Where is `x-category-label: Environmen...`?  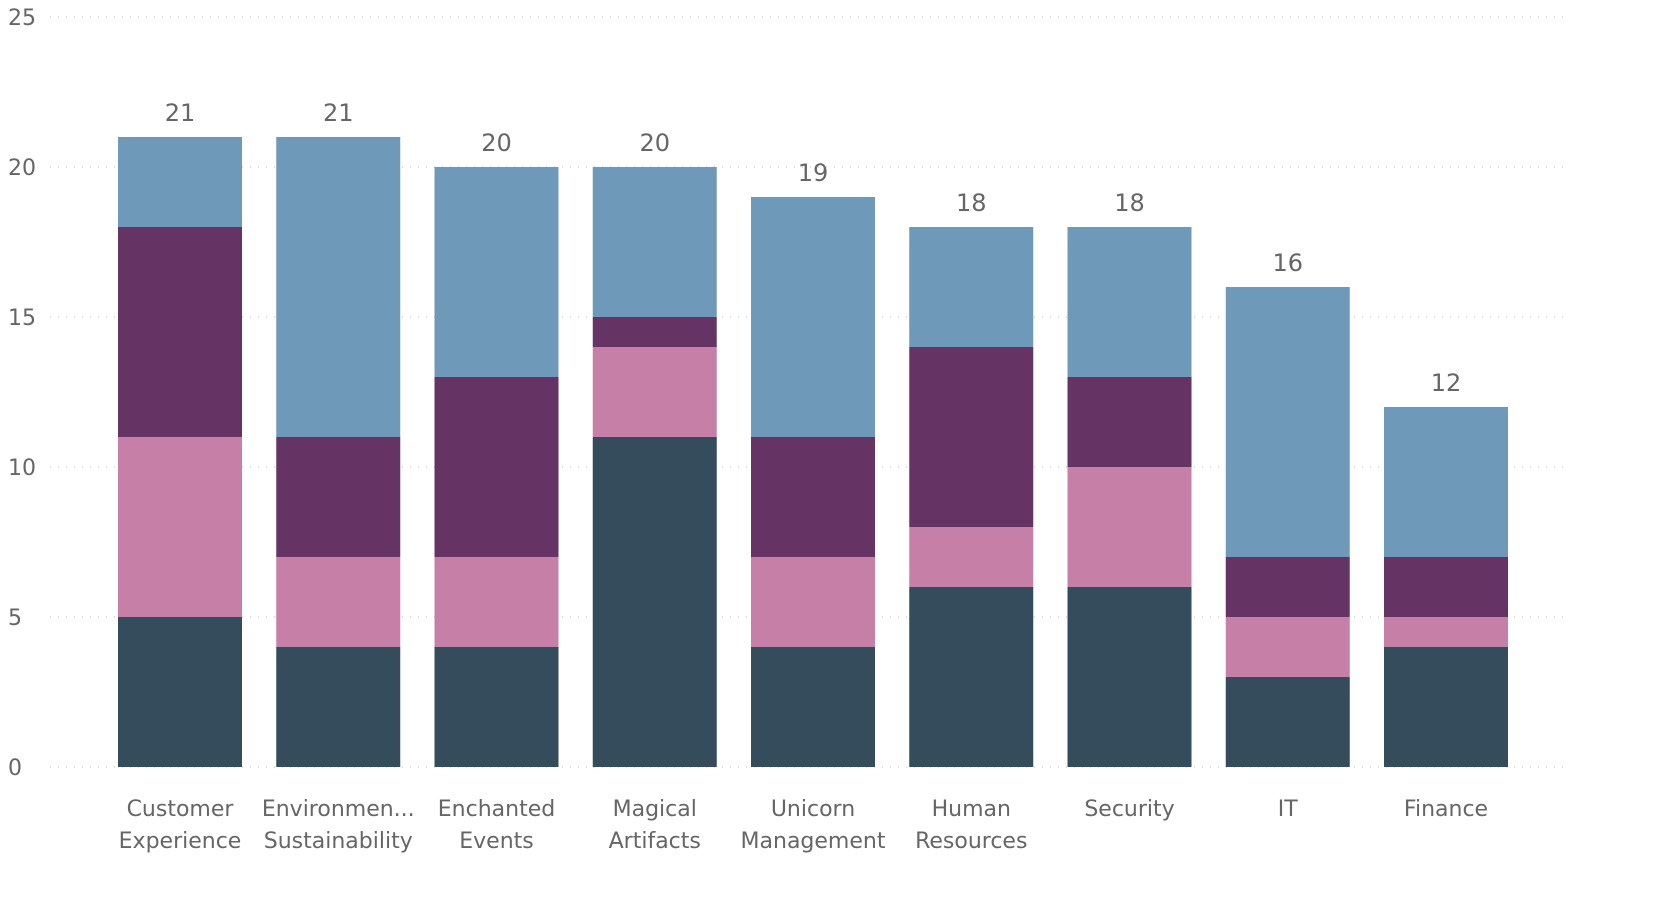 x-category-label: Environmen... is located at coordinates (338, 809).